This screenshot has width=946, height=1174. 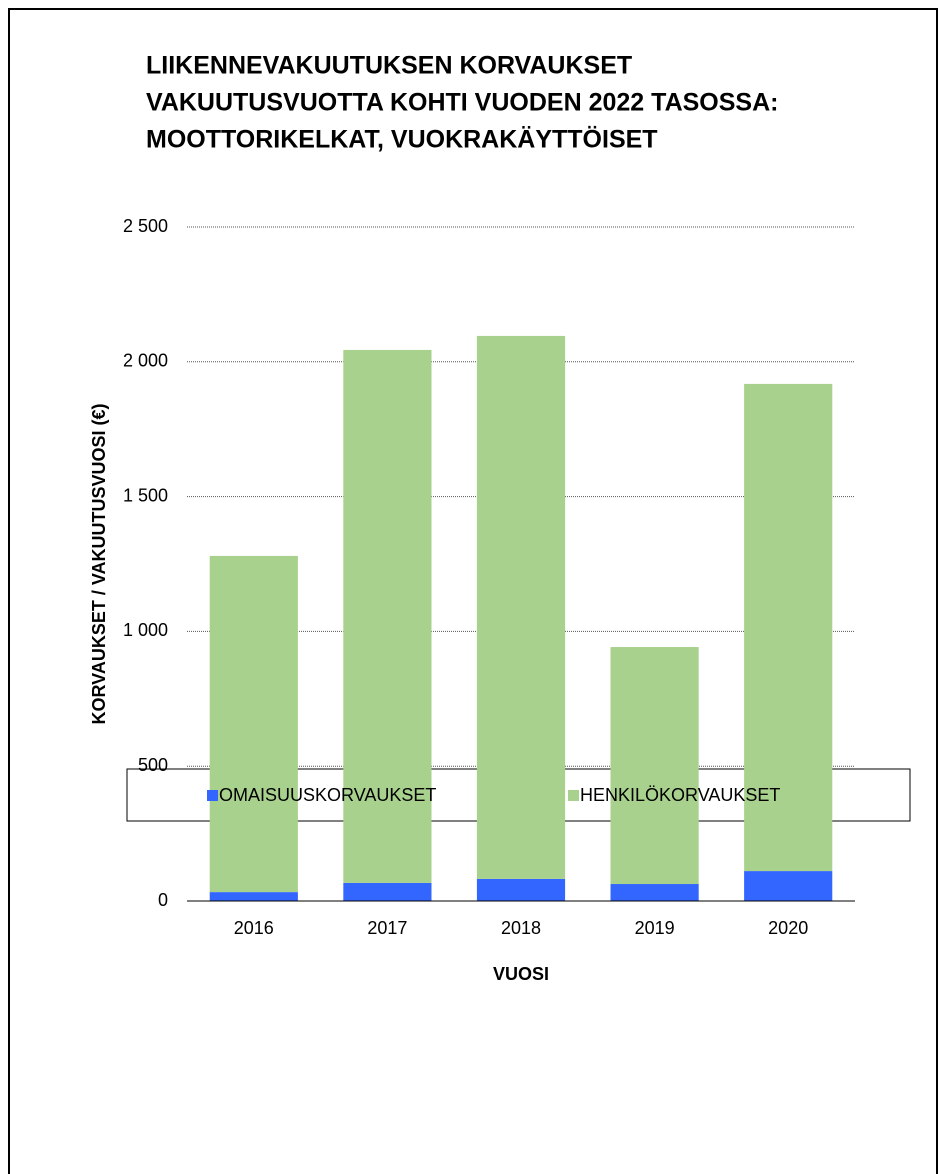 I want to click on chart-title: LIIKENNEVAKUUTUKSEN KORVAUKSET, so click(x=389, y=66).